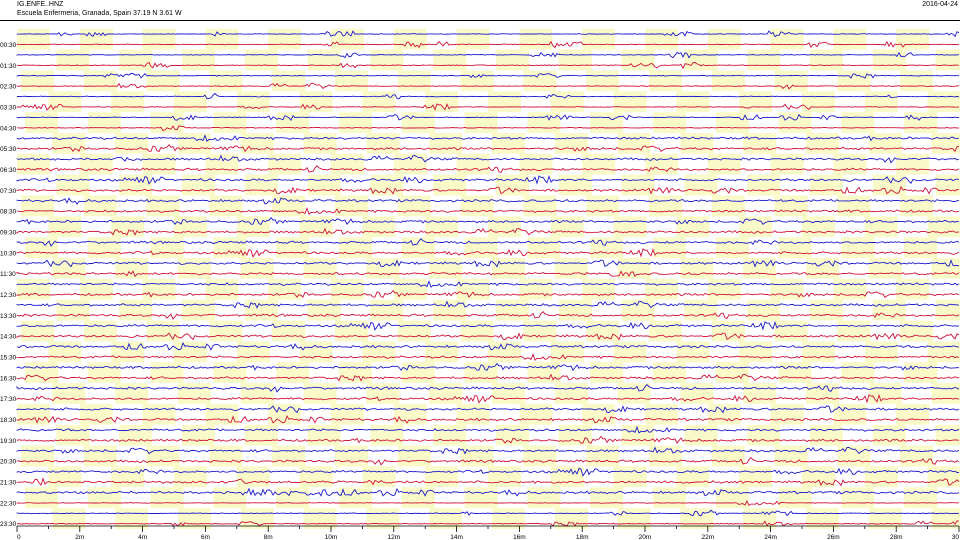  I want to click on row-label-00:30: 00:30, so click(8, 45).